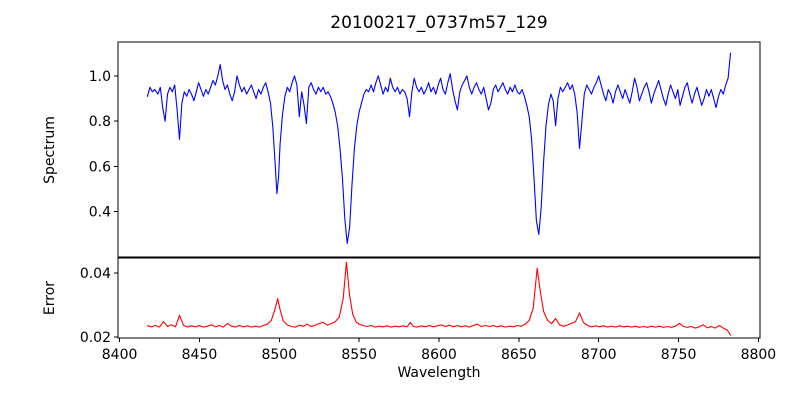 The height and width of the screenshot is (400, 800). Describe the element at coordinates (100, 122) in the screenshot. I see `spectrum-y-tick-label: 0.8` at that location.